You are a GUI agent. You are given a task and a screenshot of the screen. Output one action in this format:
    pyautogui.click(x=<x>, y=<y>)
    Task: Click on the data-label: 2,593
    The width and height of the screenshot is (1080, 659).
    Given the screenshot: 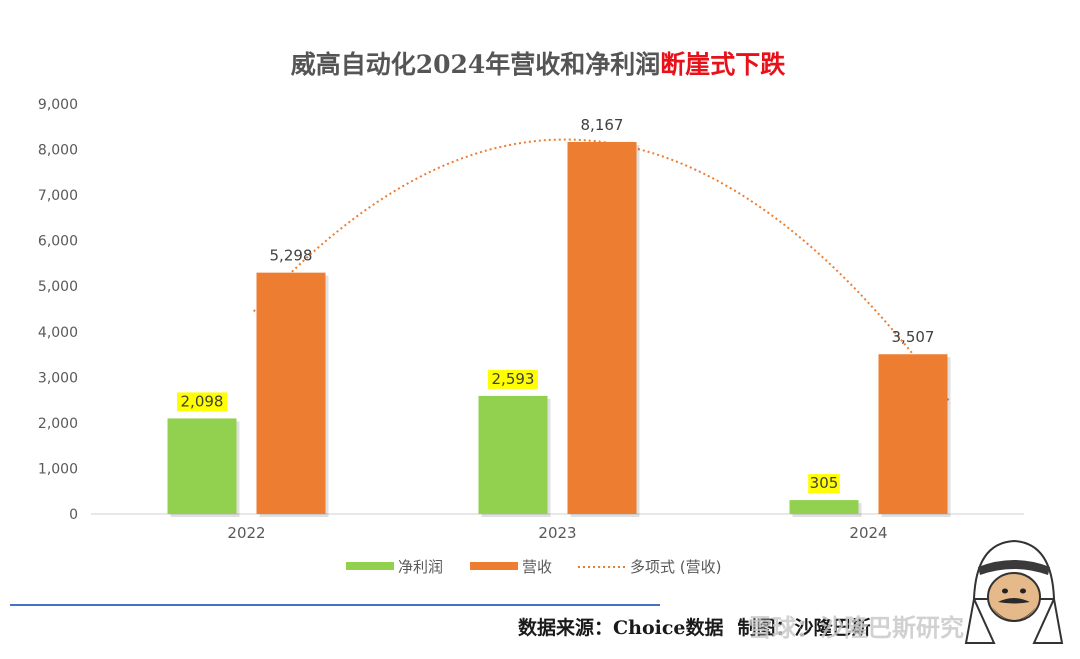 What is the action you would take?
    pyautogui.click(x=513, y=379)
    